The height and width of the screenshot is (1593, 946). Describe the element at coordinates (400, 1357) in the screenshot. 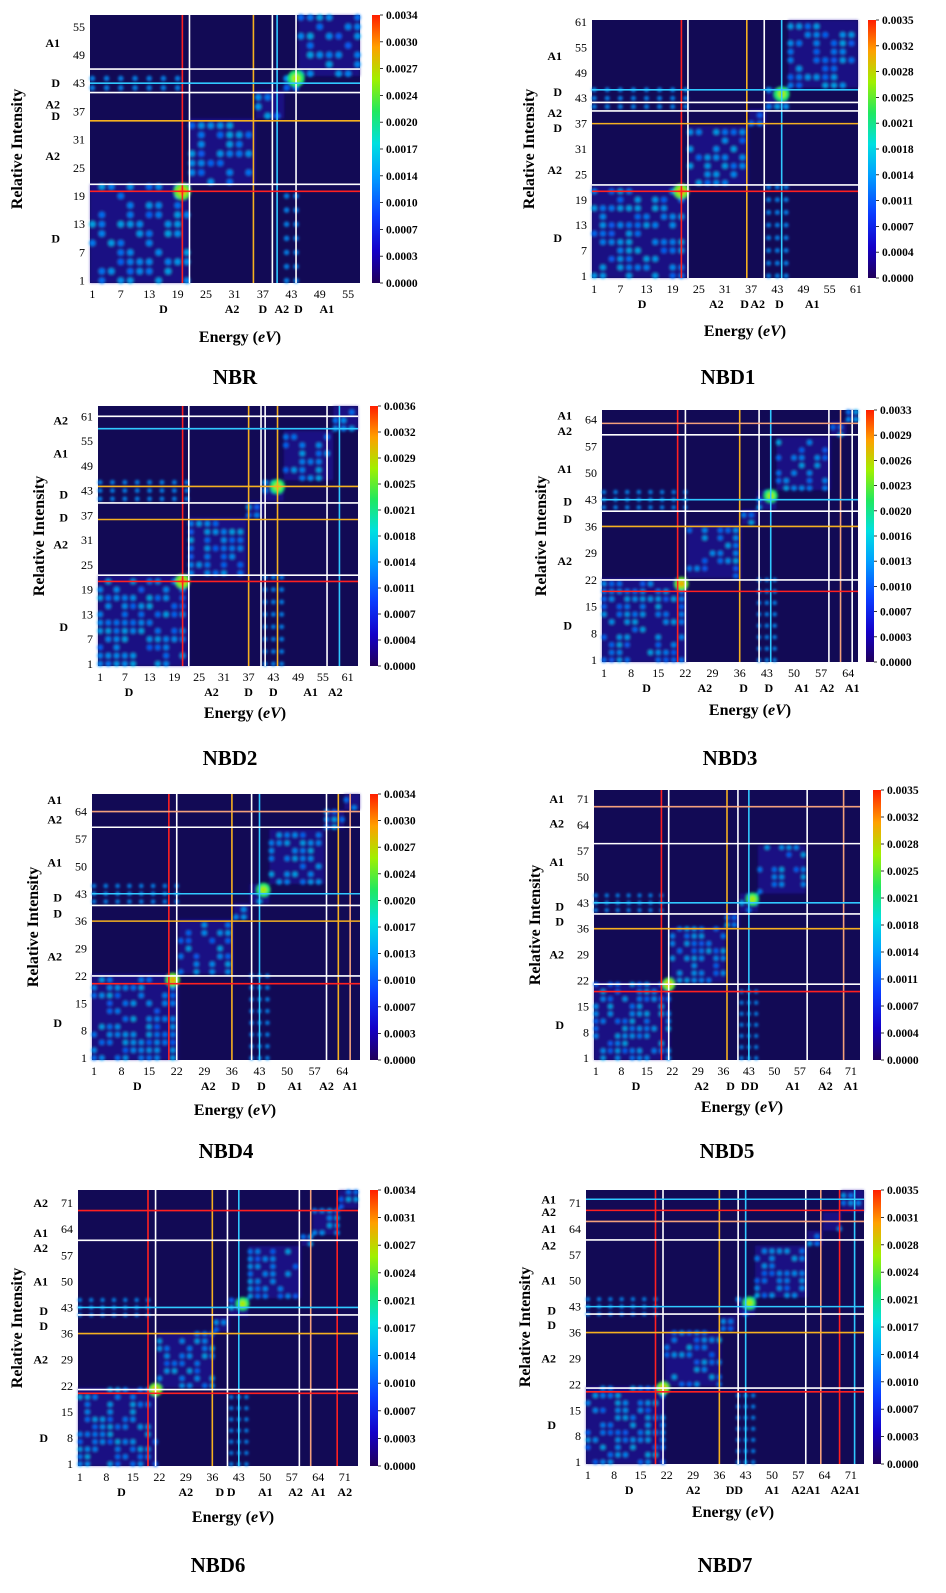

I see `colorbar-label: 0.0014` at that location.